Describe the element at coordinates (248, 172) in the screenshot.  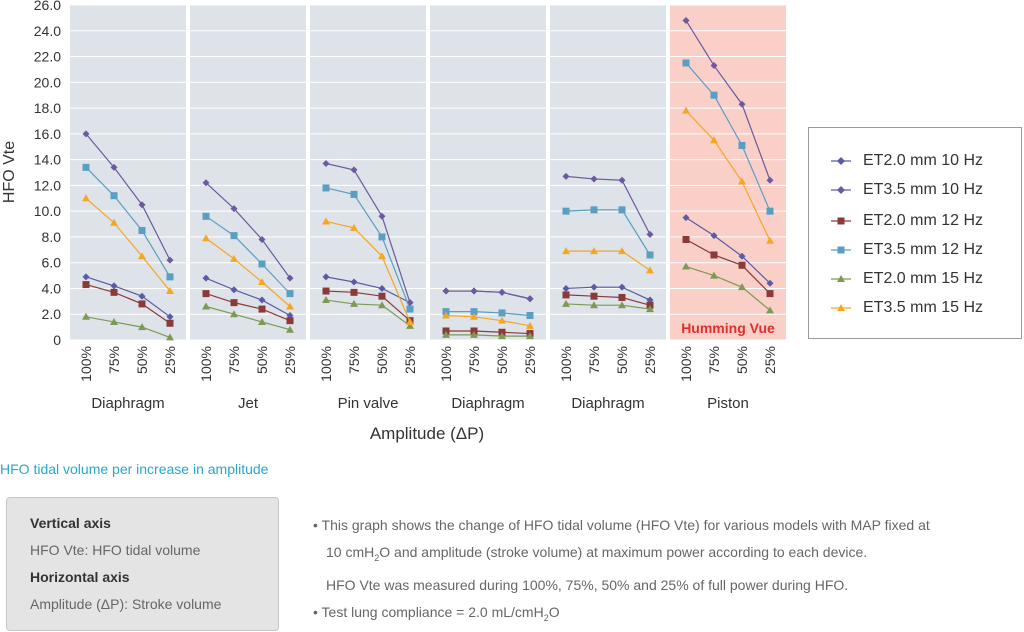
I see `panel-background` at that location.